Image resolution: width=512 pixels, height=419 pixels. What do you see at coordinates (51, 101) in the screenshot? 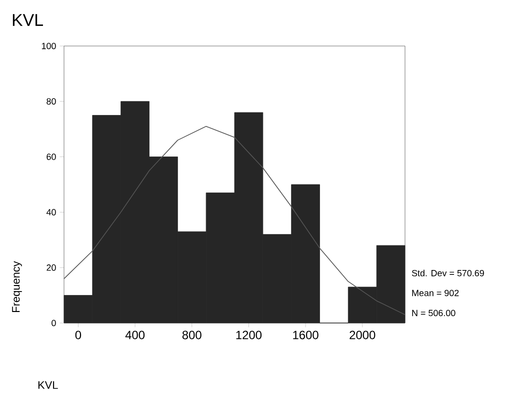
I see `y-tick-label: 80` at bounding box center [51, 101].